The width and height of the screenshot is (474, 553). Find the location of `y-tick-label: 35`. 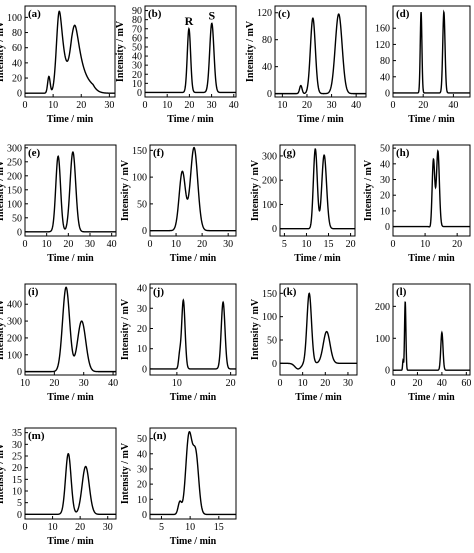

y-tick-label: 35 is located at coordinates (17, 433).